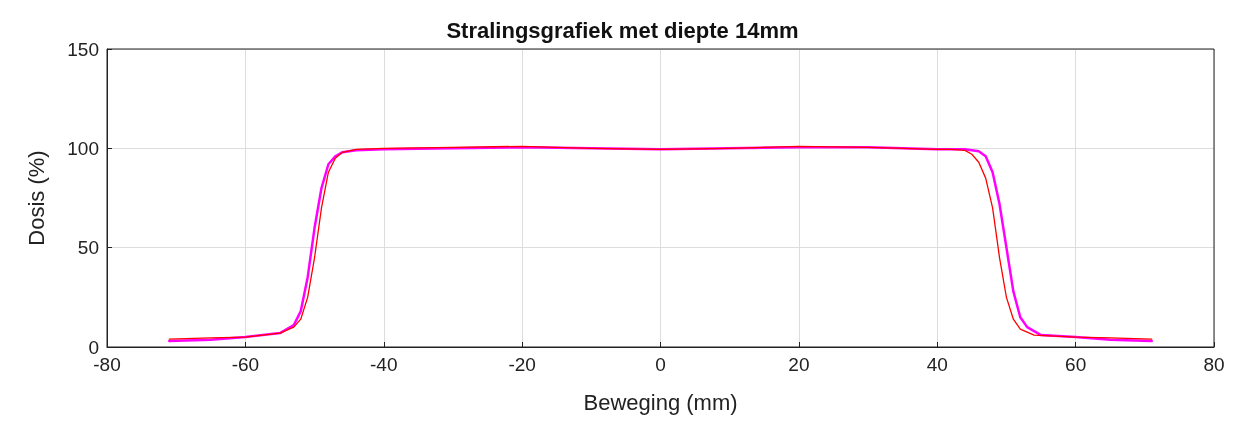  I want to click on y-tick-label: 50, so click(88, 248).